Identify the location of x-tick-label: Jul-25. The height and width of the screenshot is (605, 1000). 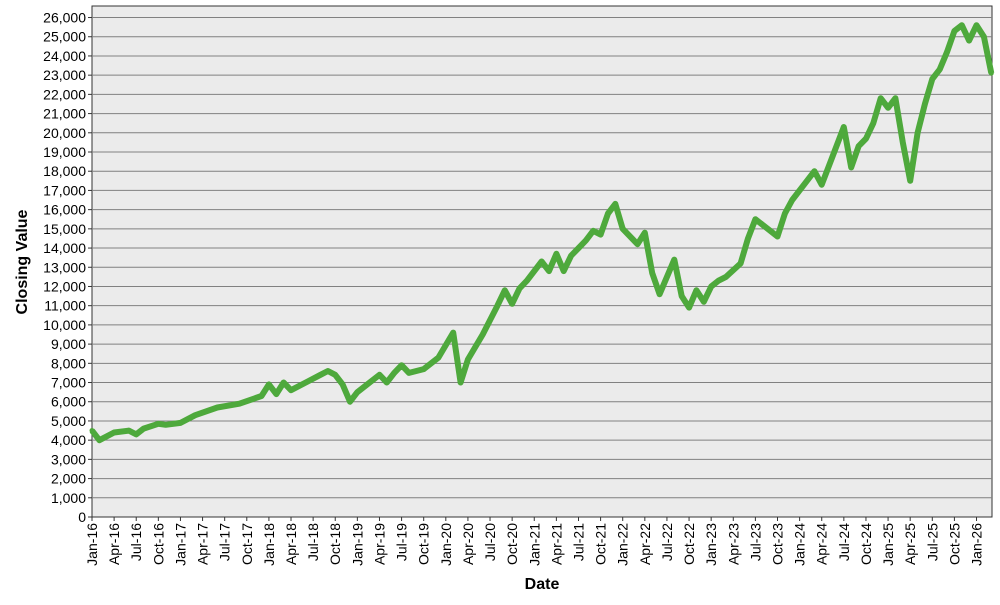
(932, 542).